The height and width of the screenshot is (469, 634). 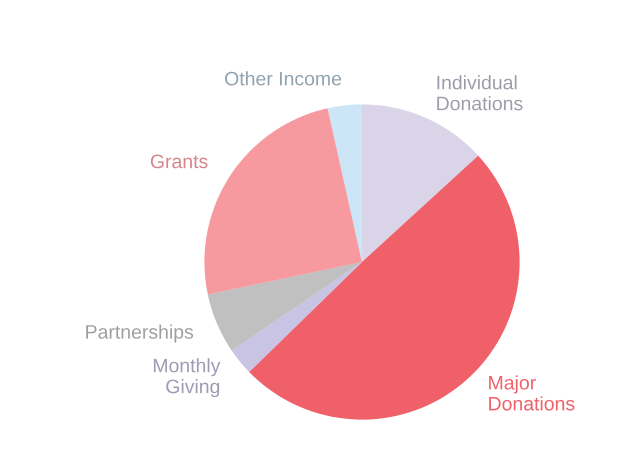 I want to click on slice-label: Individual Donations, so click(x=480, y=92).